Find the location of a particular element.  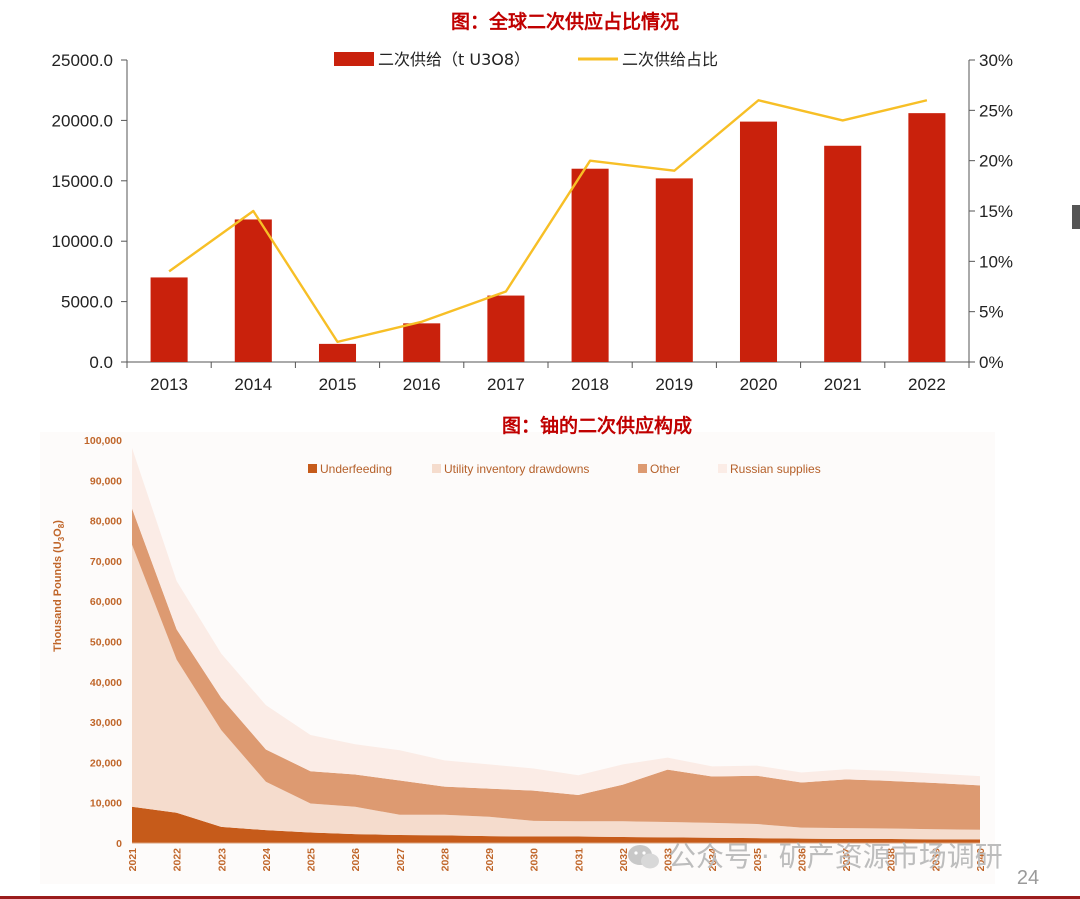

bar-2020 is located at coordinates (758, 241).